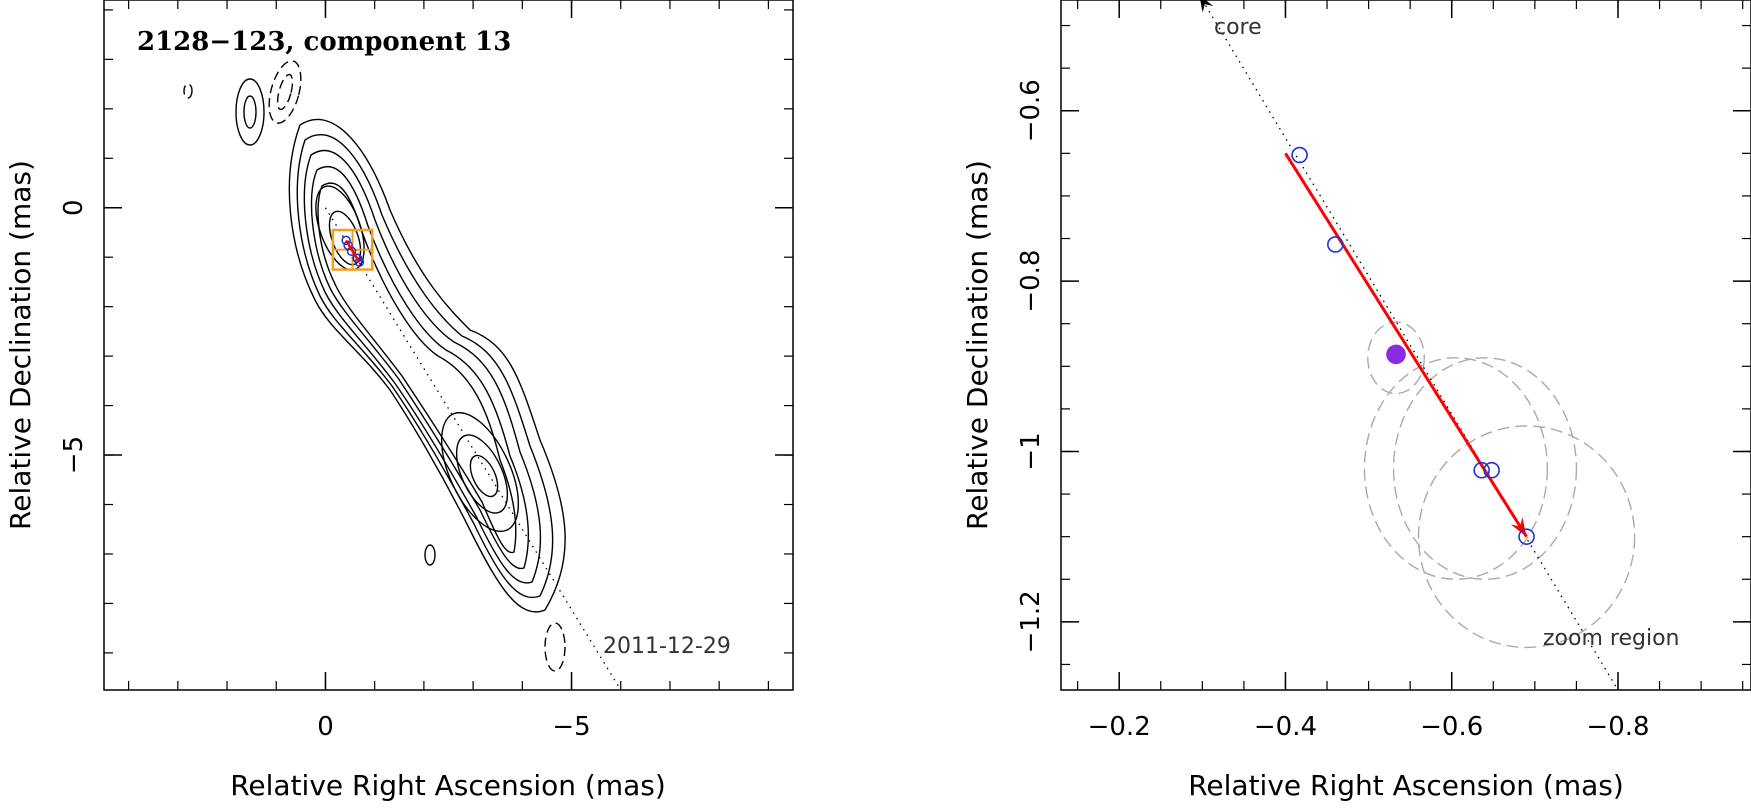 The image size is (1751, 809). Describe the element at coordinates (74, 455) in the screenshot. I see `y-tick-label: −5` at that location.